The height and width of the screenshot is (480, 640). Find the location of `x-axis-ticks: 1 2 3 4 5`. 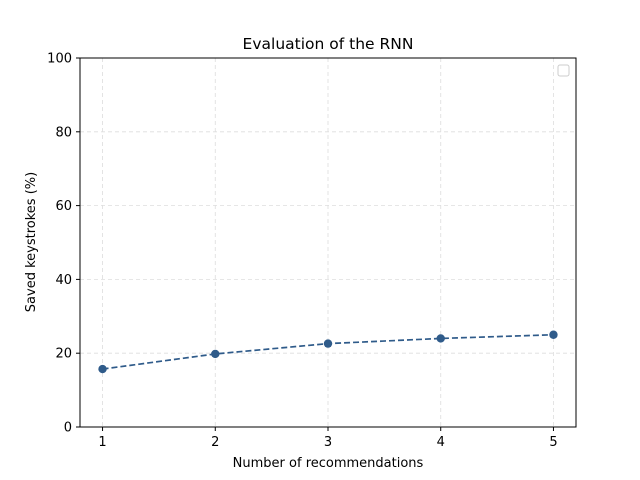

x-axis-ticks: 1 2 3 4 5 is located at coordinates (328, 438).